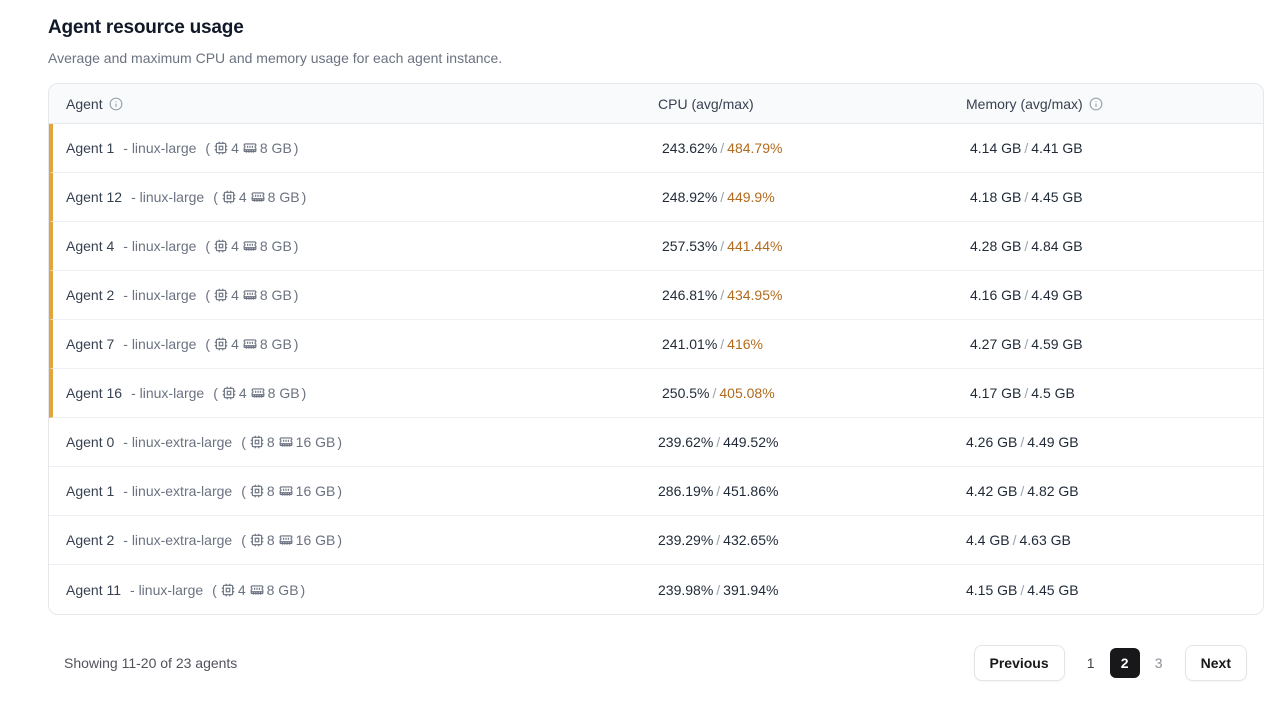 This screenshot has width=1285, height=708. I want to click on cpu-avg: 286.19%, so click(686, 491).